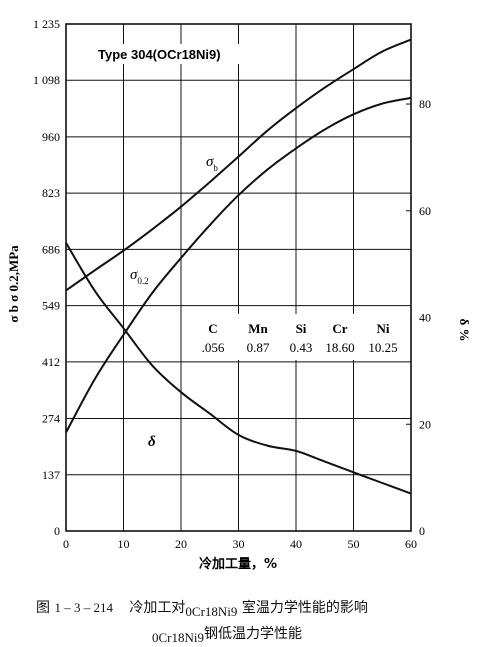  I want to click on x-axis-label: 冷加工量，%, so click(238, 564).